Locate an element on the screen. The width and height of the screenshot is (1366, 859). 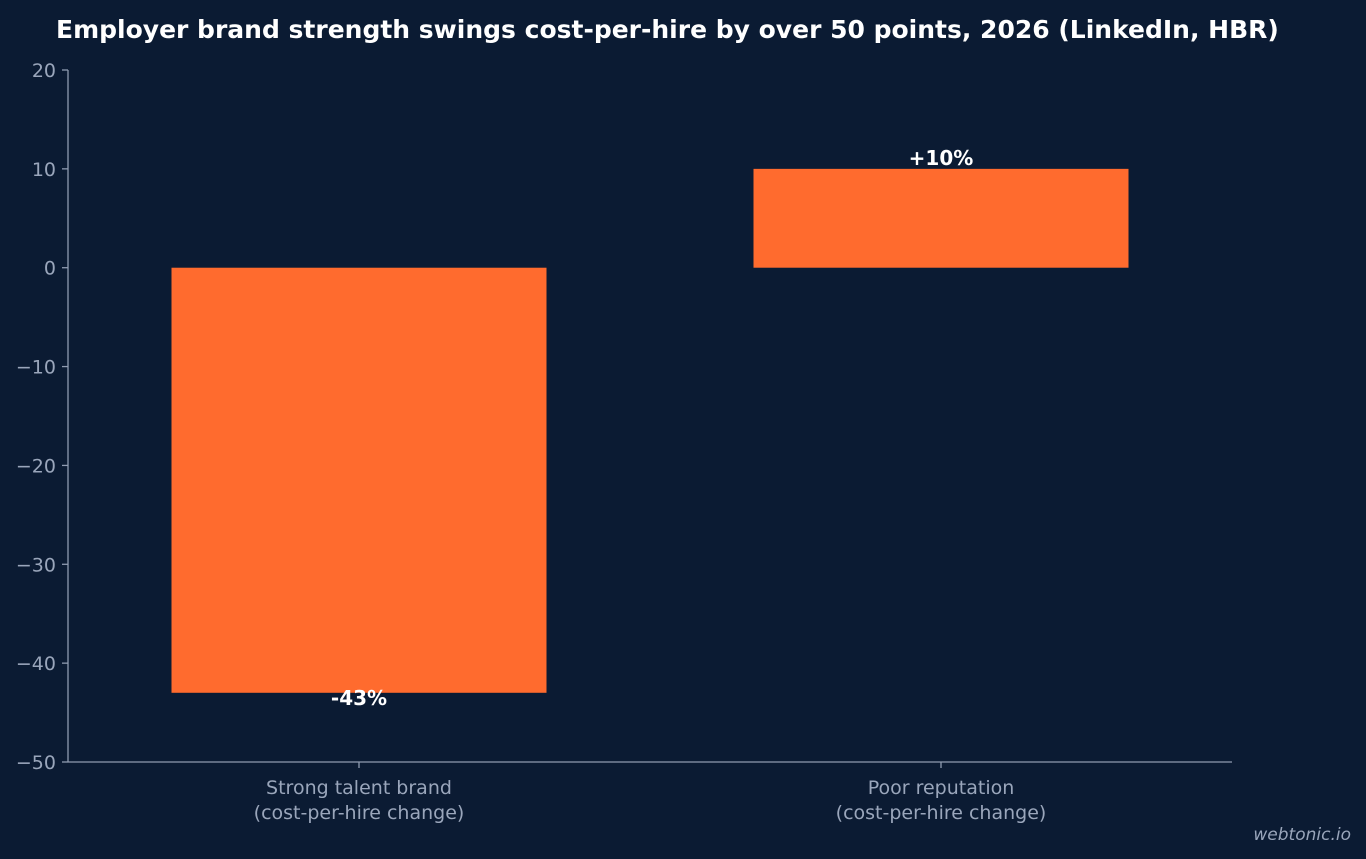
data-label: +10% is located at coordinates (941, 158).